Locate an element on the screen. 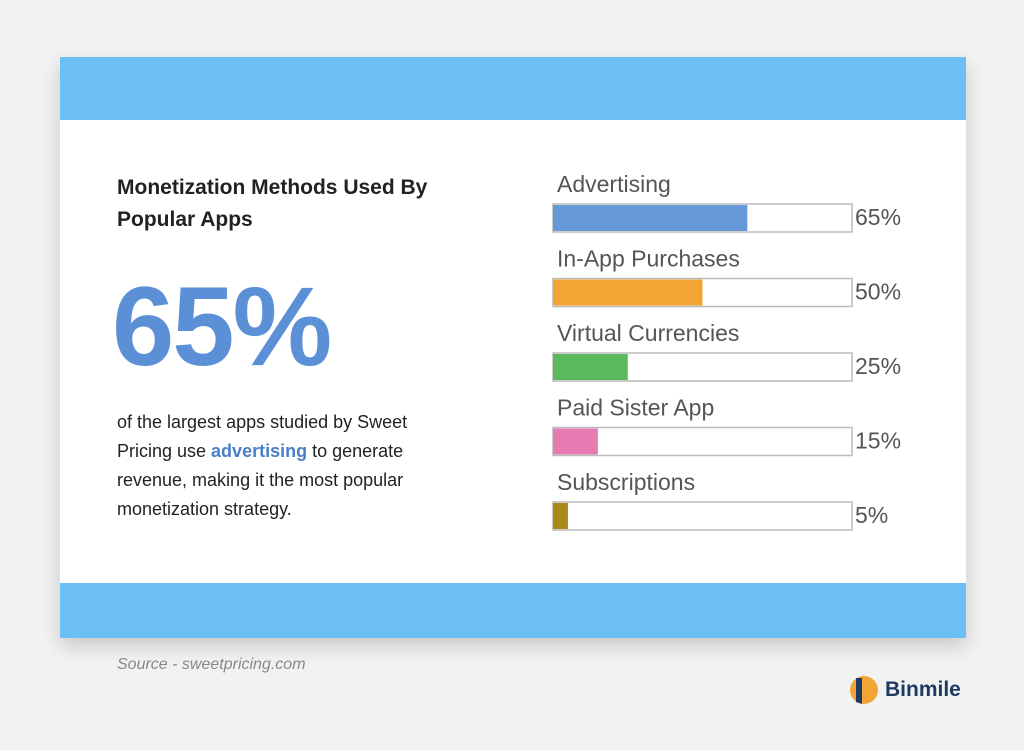 The image size is (1024, 750). value-label: 5% is located at coordinates (871, 515).